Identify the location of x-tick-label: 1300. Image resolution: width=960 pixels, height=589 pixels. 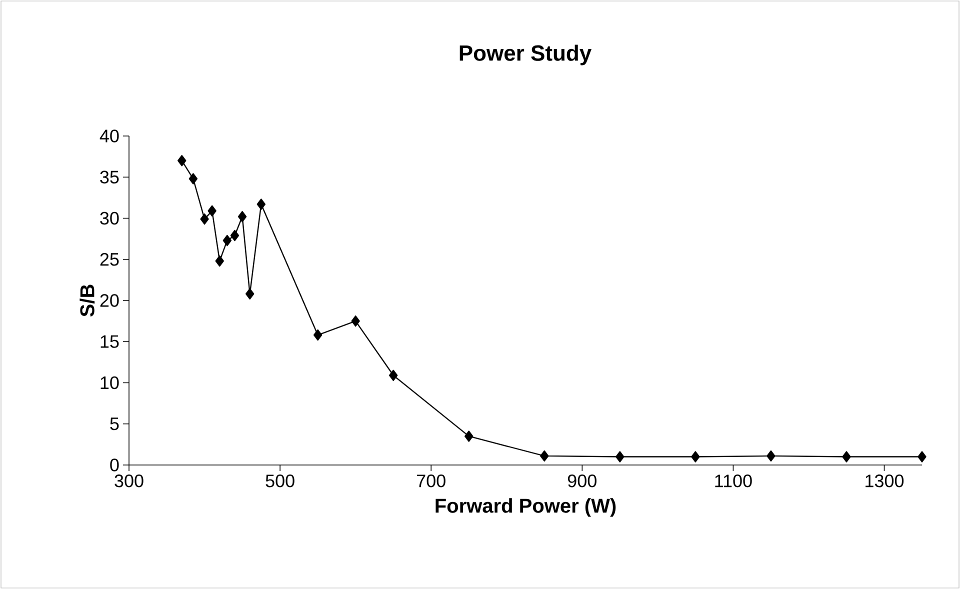
(885, 481).